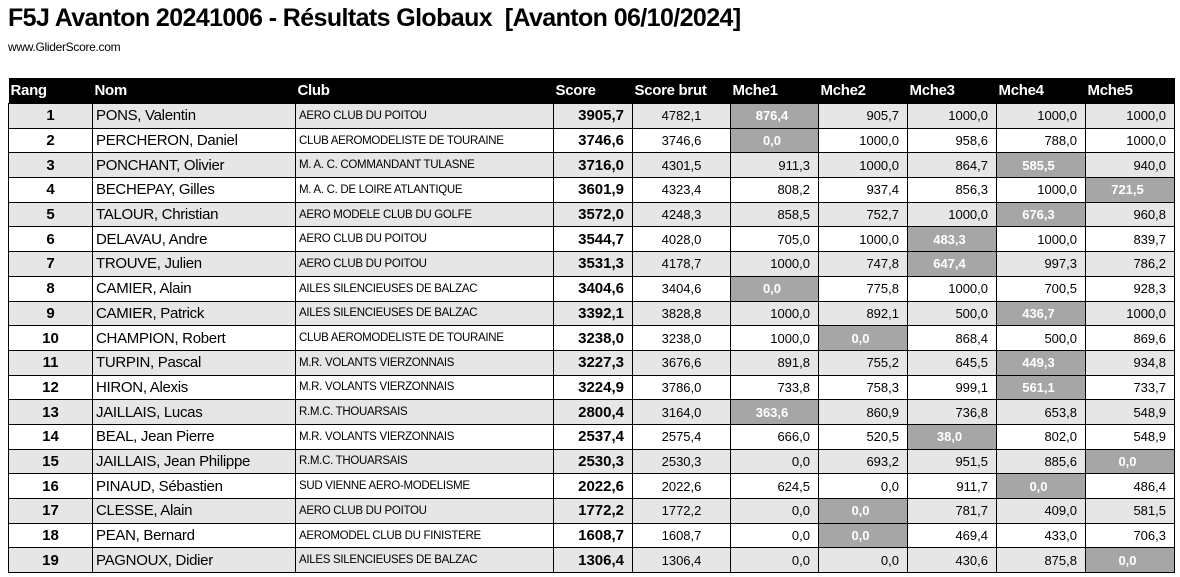  What do you see at coordinates (1041, 264) in the screenshot?
I see `round-score-cell: 997,3` at bounding box center [1041, 264].